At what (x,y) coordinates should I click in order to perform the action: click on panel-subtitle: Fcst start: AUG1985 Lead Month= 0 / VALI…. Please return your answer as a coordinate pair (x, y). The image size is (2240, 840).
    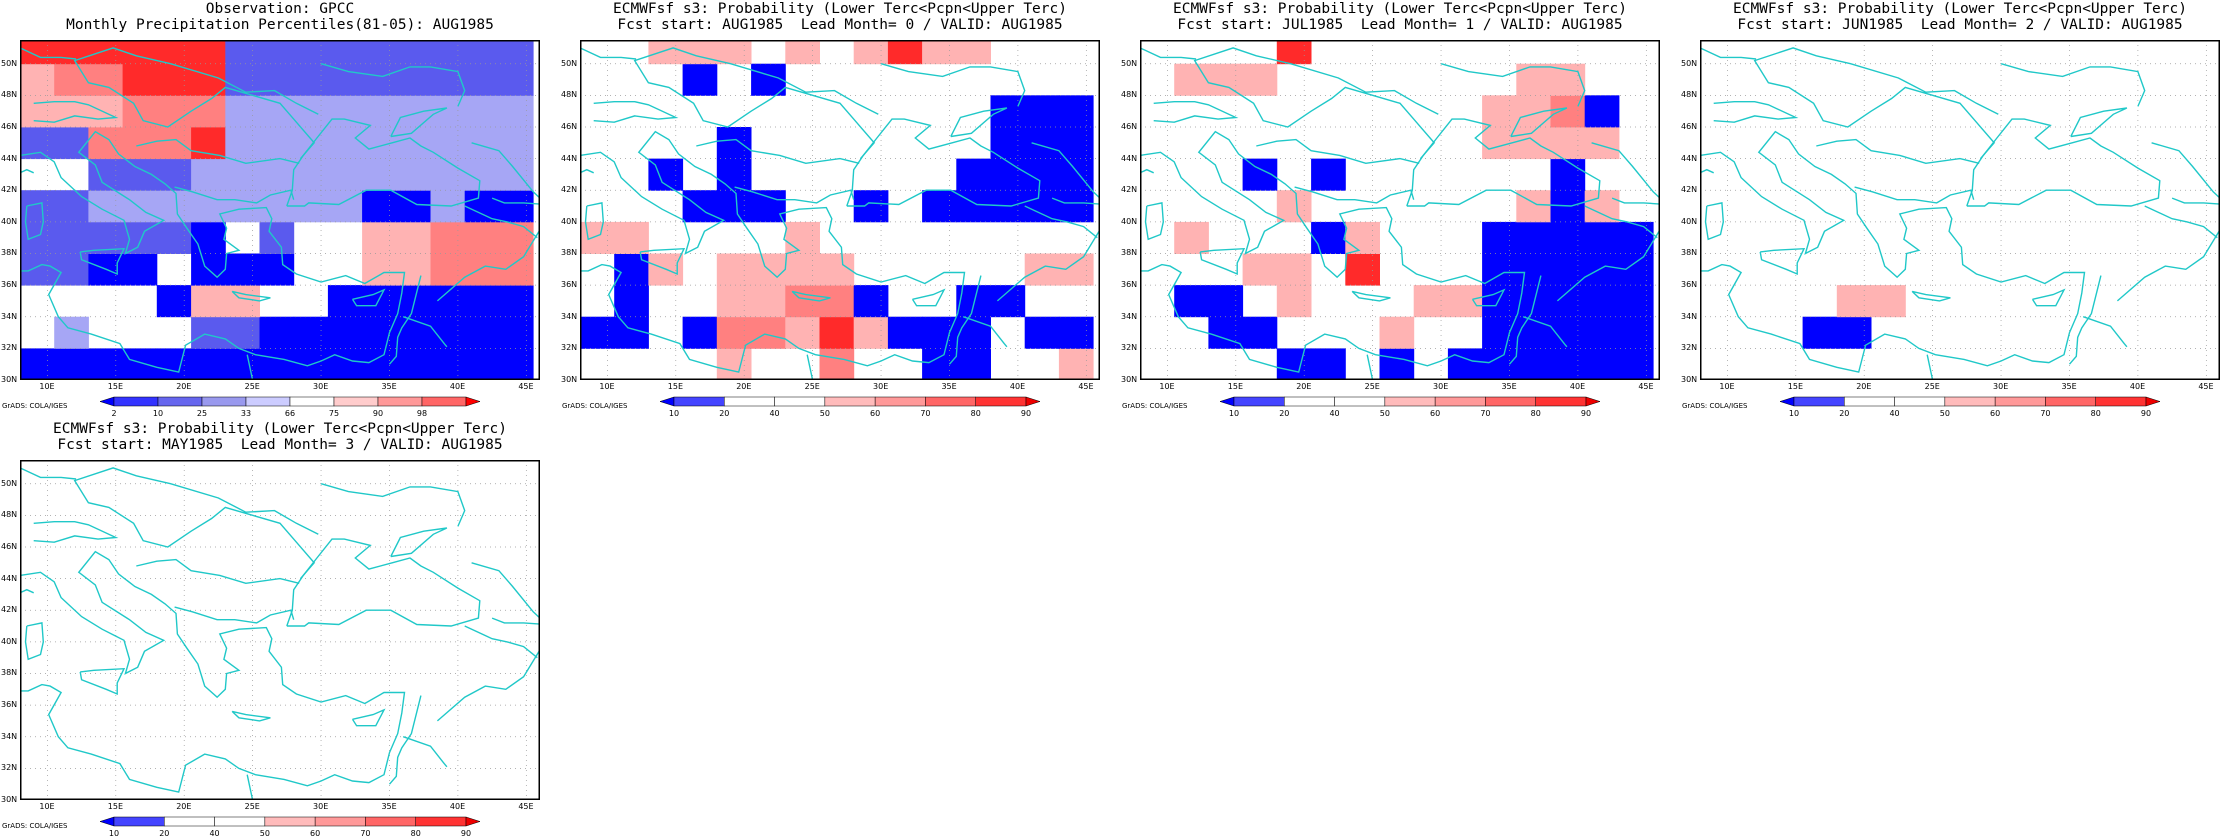
    Looking at the image, I should click on (840, 25).